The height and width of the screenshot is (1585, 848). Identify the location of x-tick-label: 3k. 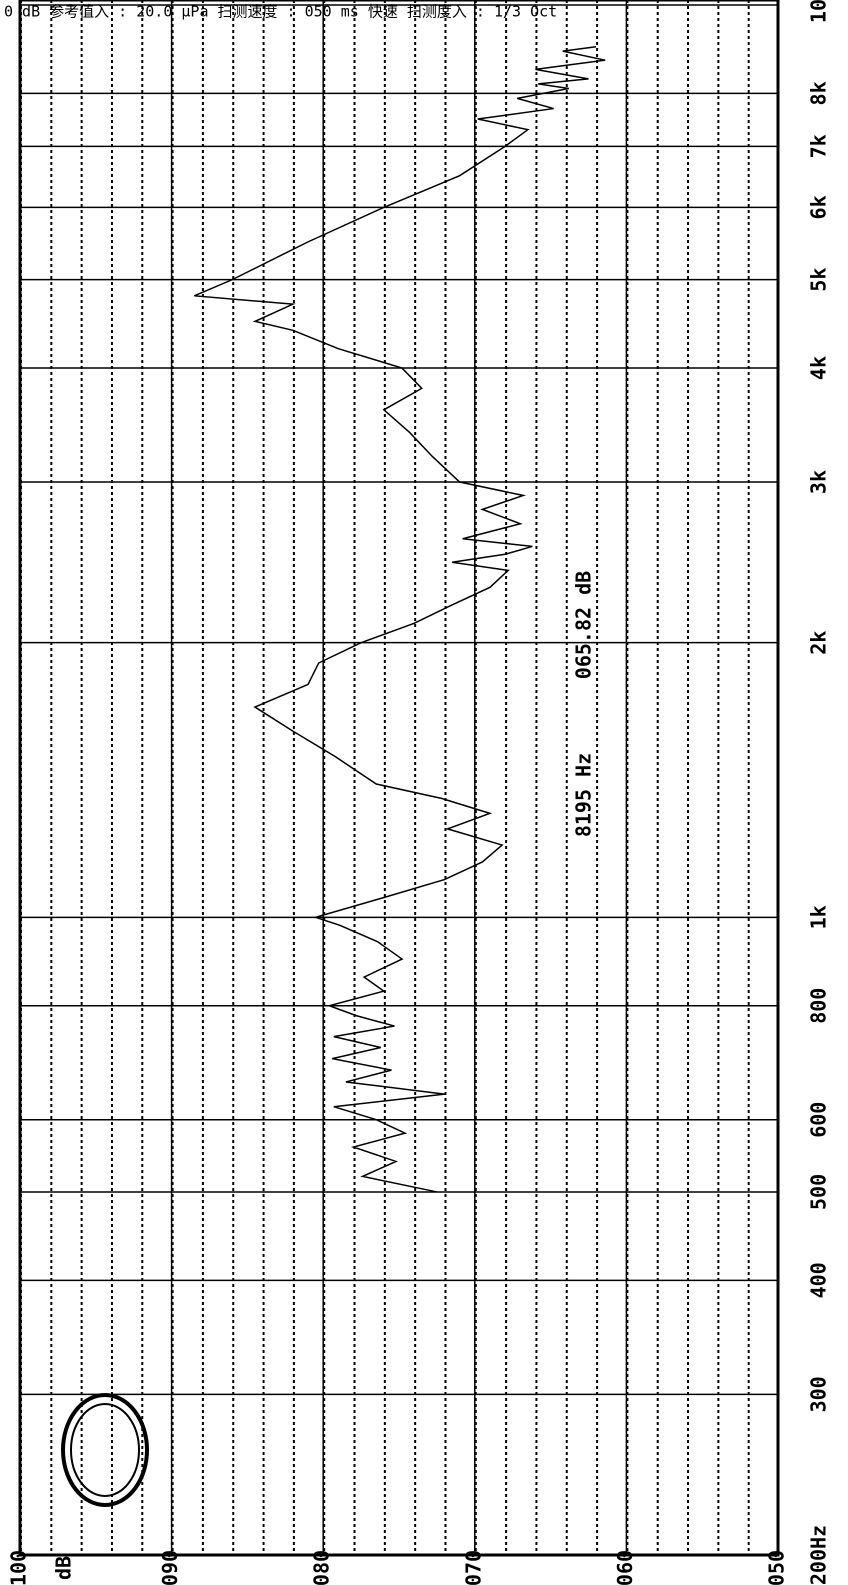
(819, 482).